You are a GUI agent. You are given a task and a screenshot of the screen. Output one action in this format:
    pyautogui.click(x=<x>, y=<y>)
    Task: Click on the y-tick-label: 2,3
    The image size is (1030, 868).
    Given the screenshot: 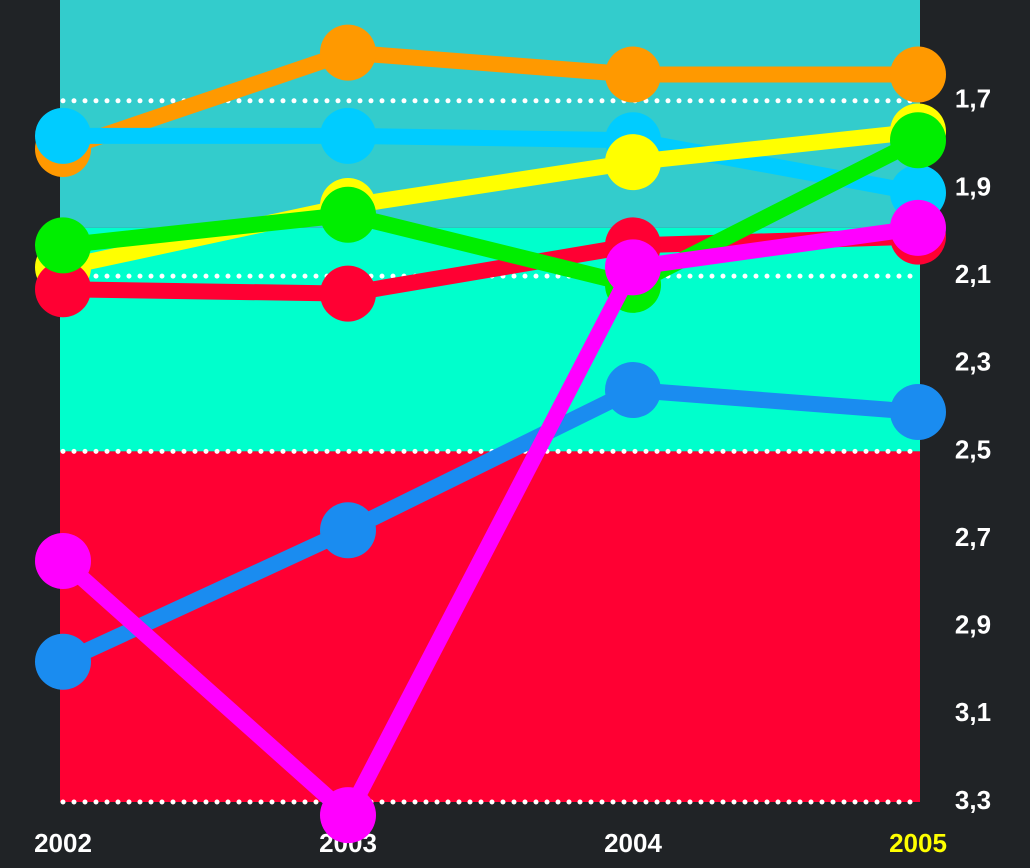 What is the action you would take?
    pyautogui.click(x=973, y=362)
    